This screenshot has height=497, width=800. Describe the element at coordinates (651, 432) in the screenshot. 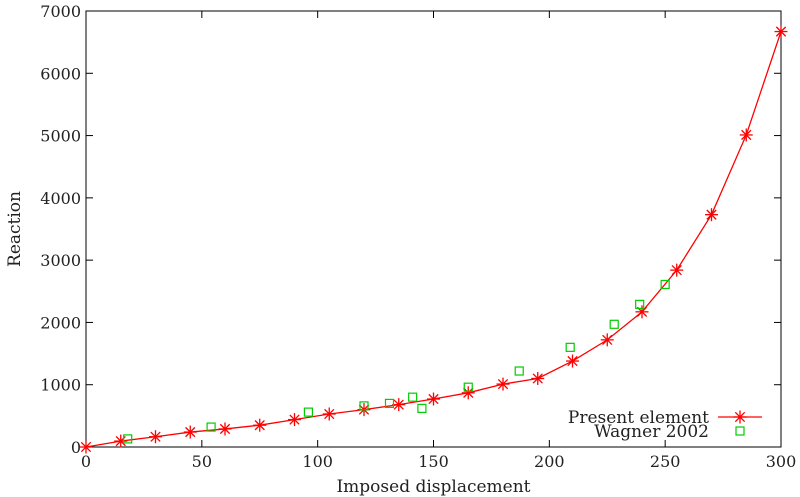

I see `legend-label: Wagner 2002` at that location.